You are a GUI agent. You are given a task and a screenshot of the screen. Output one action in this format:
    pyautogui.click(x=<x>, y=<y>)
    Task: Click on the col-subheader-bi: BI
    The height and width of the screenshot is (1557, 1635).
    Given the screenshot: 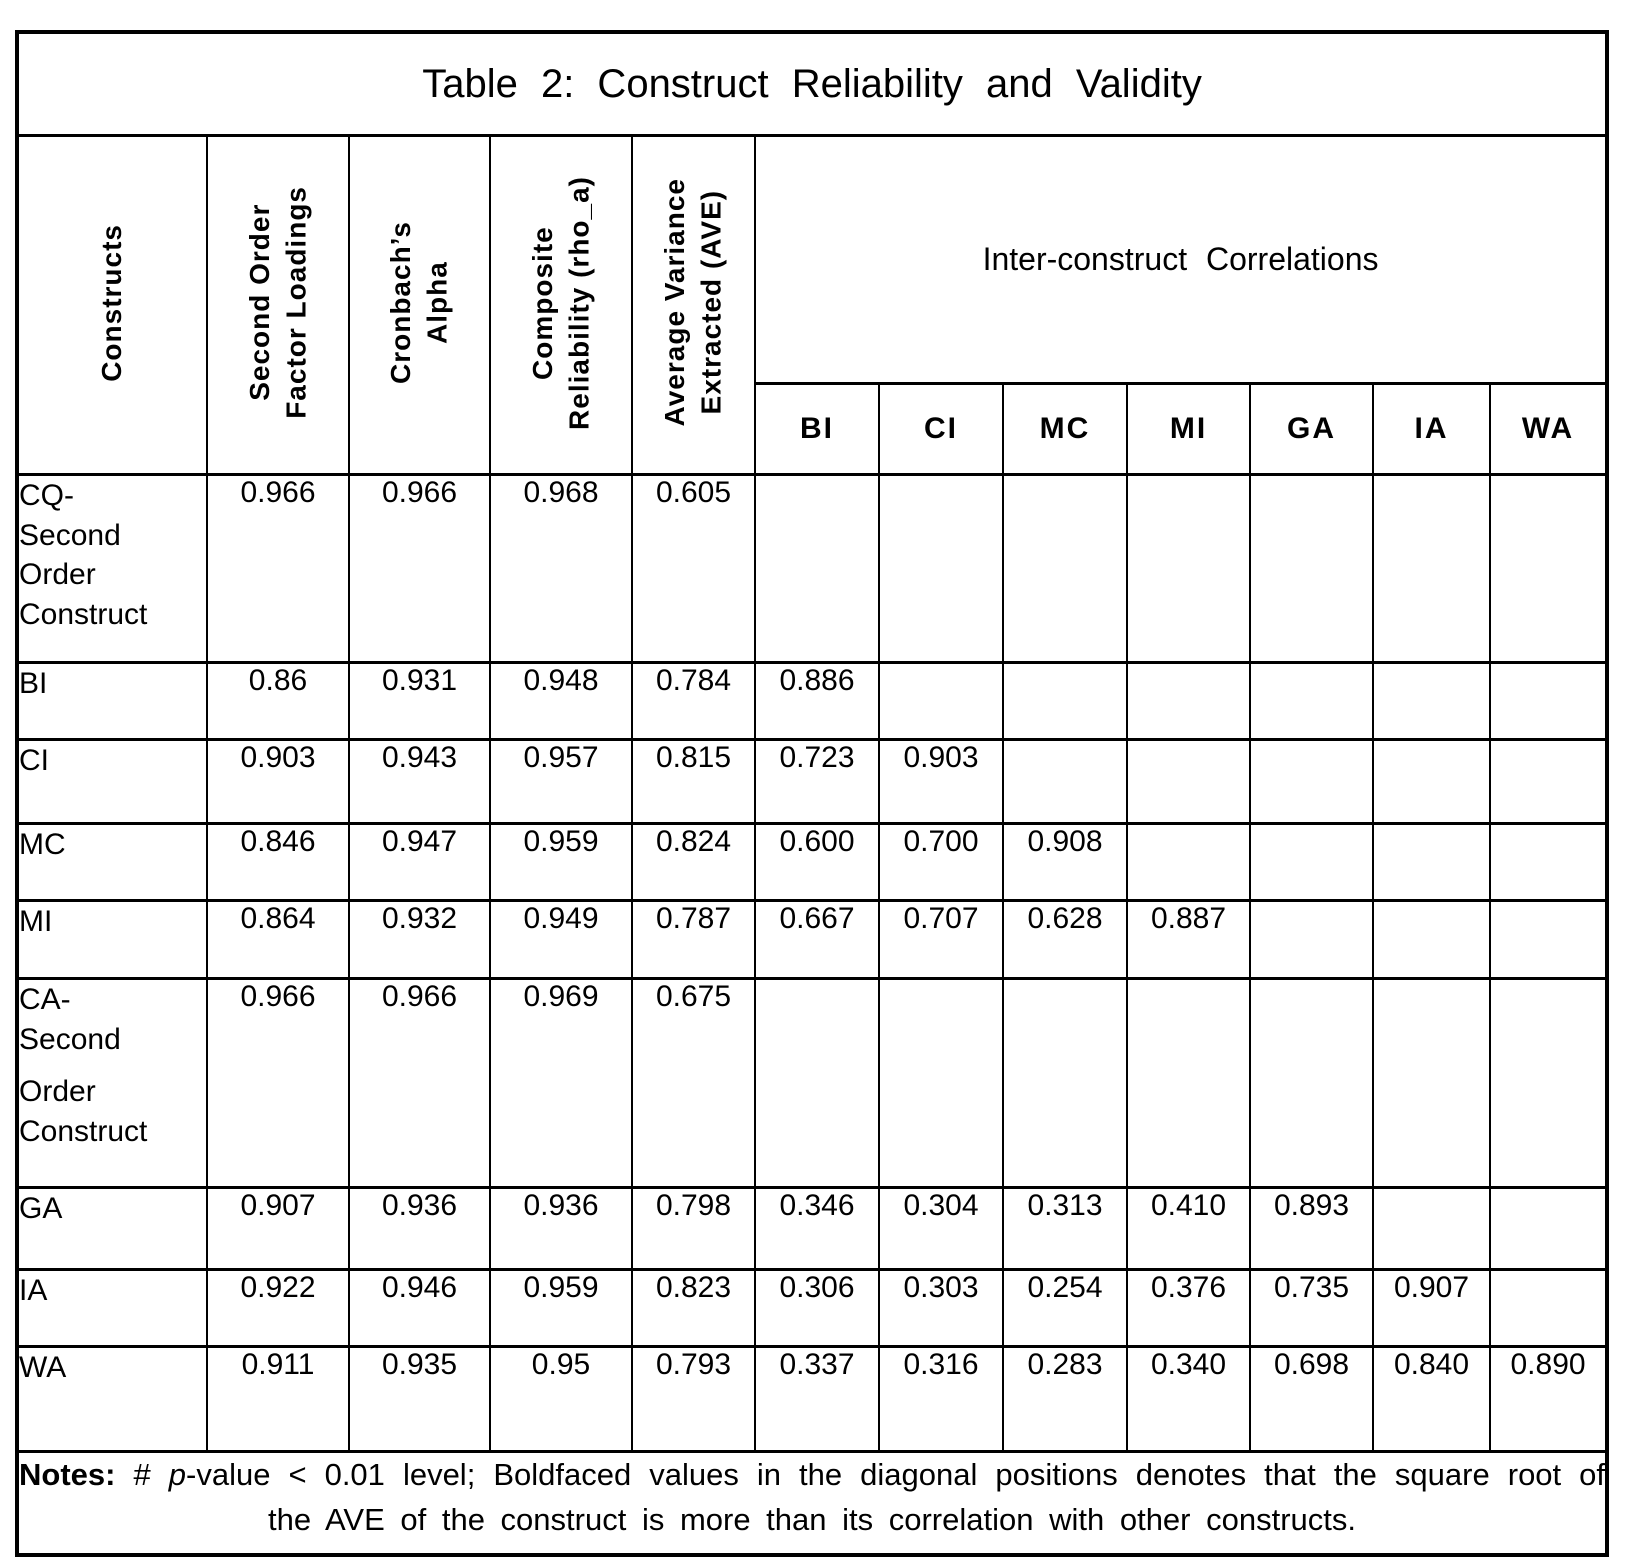 What is the action you would take?
    pyautogui.click(x=817, y=429)
    